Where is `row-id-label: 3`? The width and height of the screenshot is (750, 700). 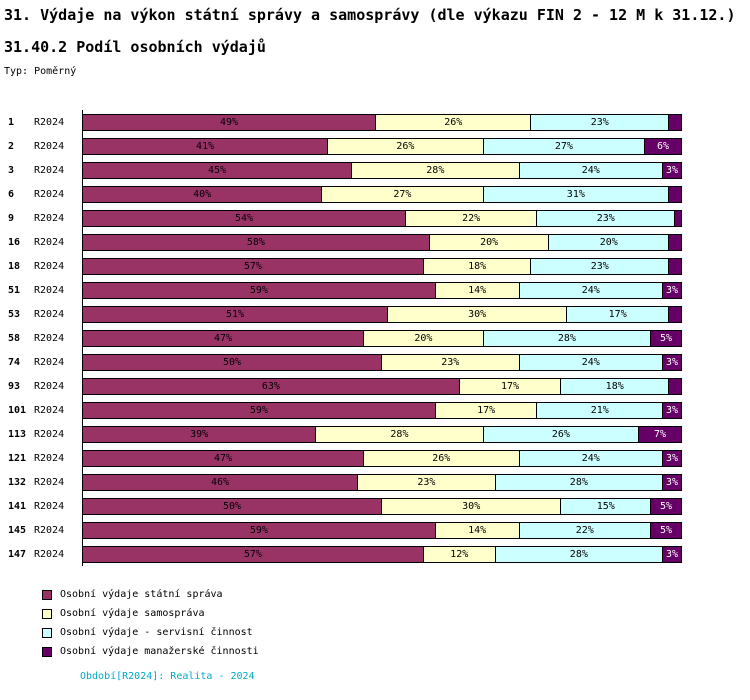
row-id-label: 3 is located at coordinates (11, 170).